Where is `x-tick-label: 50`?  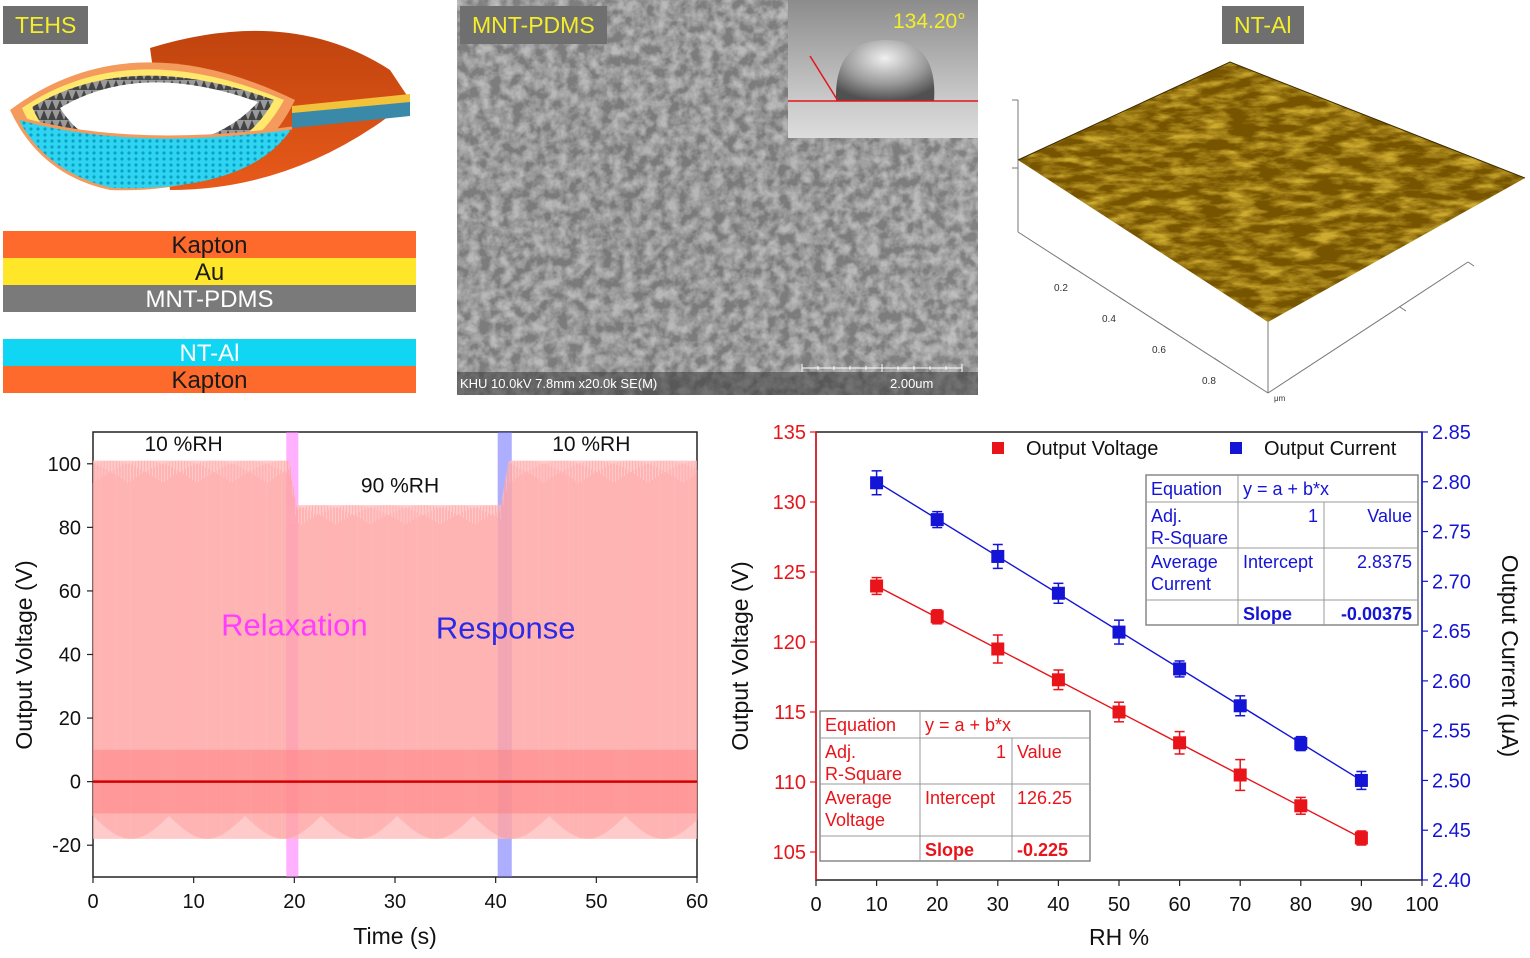 x-tick-label: 50 is located at coordinates (596, 902).